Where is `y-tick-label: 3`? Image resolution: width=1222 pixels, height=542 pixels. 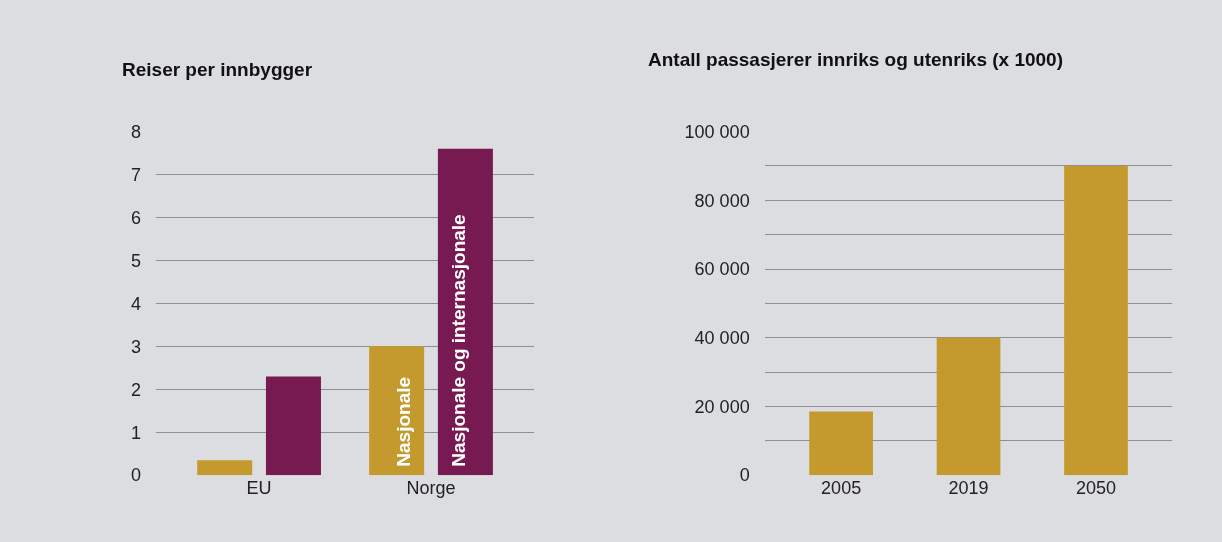
y-tick-label: 3 is located at coordinates (135, 346).